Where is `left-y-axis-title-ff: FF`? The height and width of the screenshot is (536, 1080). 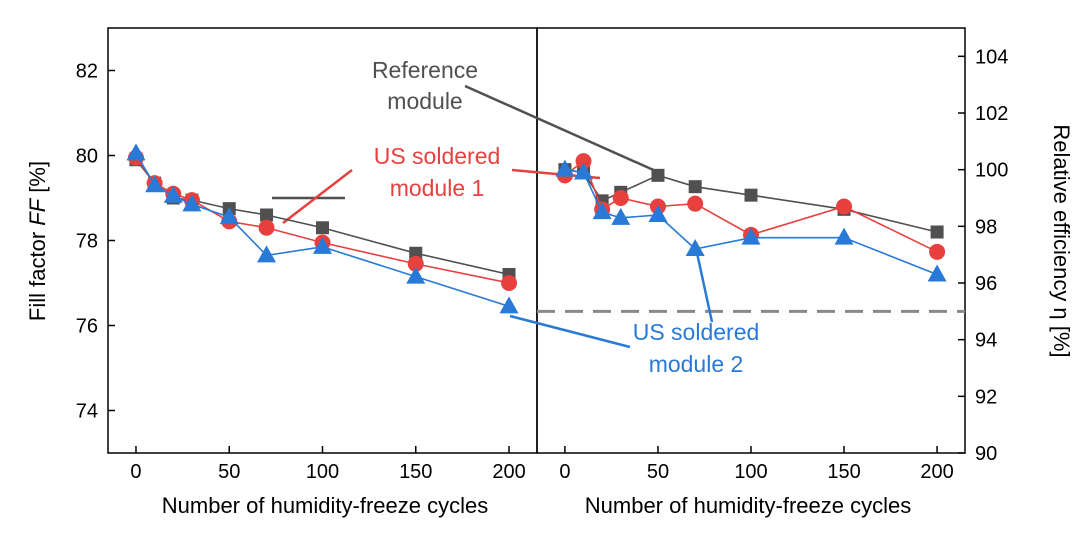 left-y-axis-title-ff: FF is located at coordinates (37, 211).